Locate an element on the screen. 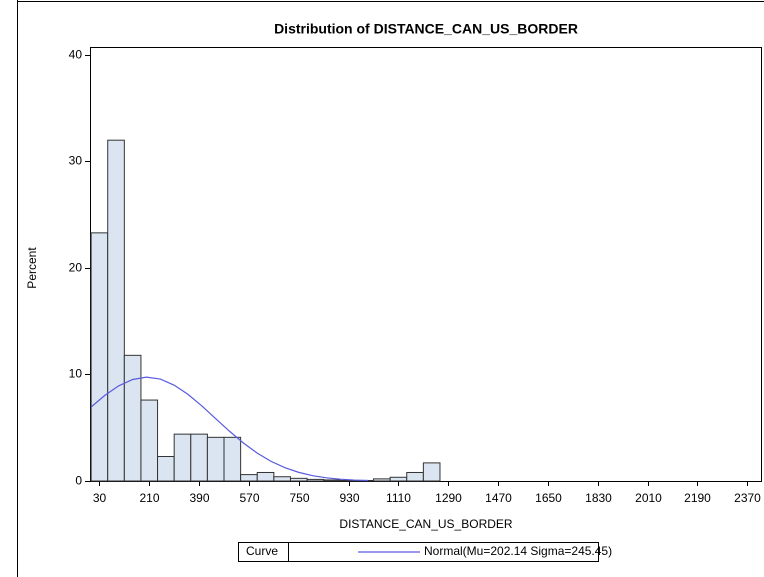 This screenshot has width=764, height=577. y-tick-label: 20 is located at coordinates (76, 268).